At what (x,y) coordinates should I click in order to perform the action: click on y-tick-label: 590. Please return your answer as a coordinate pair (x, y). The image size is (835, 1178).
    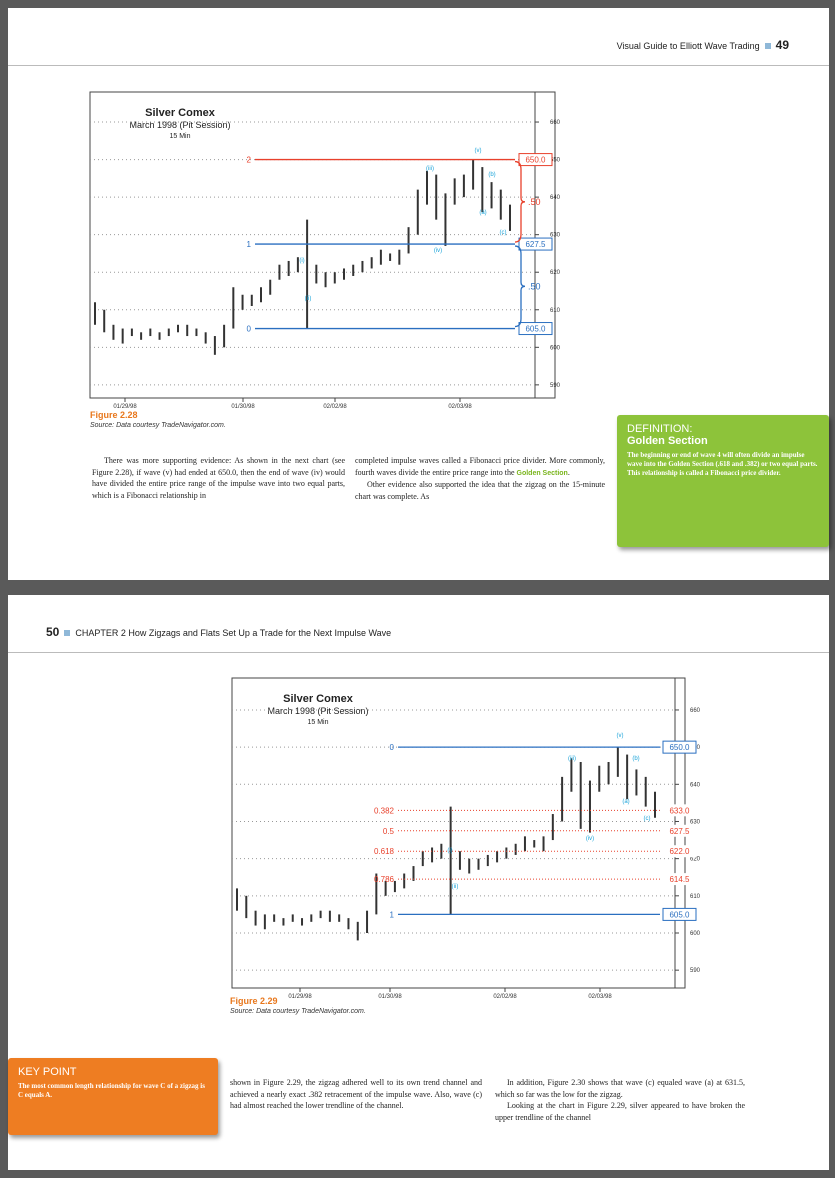
    Looking at the image, I should click on (695, 971).